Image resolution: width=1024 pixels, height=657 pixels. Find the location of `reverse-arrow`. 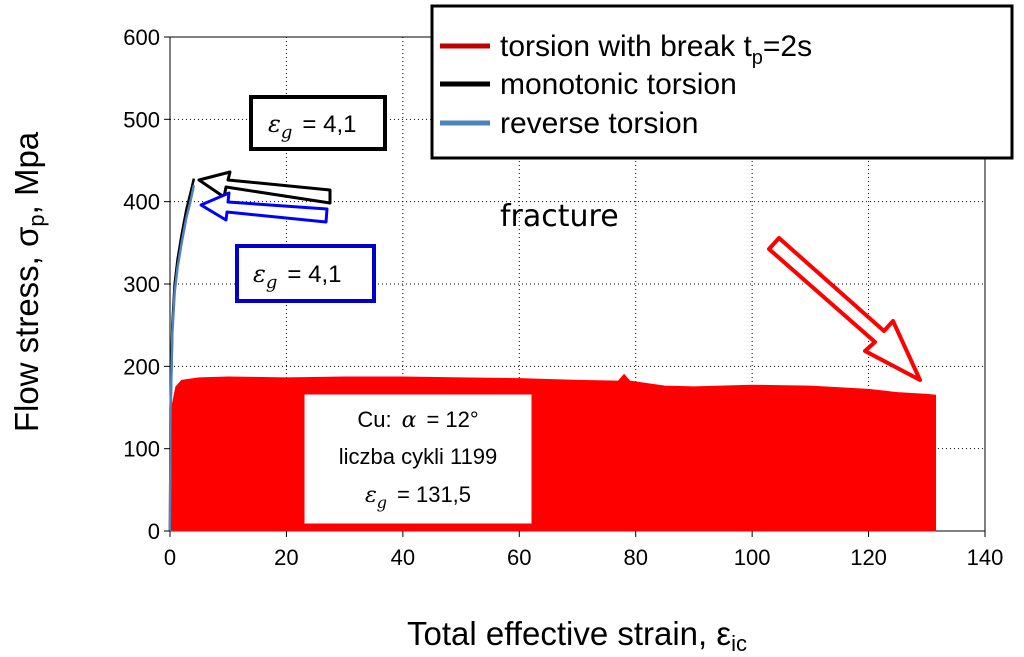

reverse-arrow is located at coordinates (264, 207).